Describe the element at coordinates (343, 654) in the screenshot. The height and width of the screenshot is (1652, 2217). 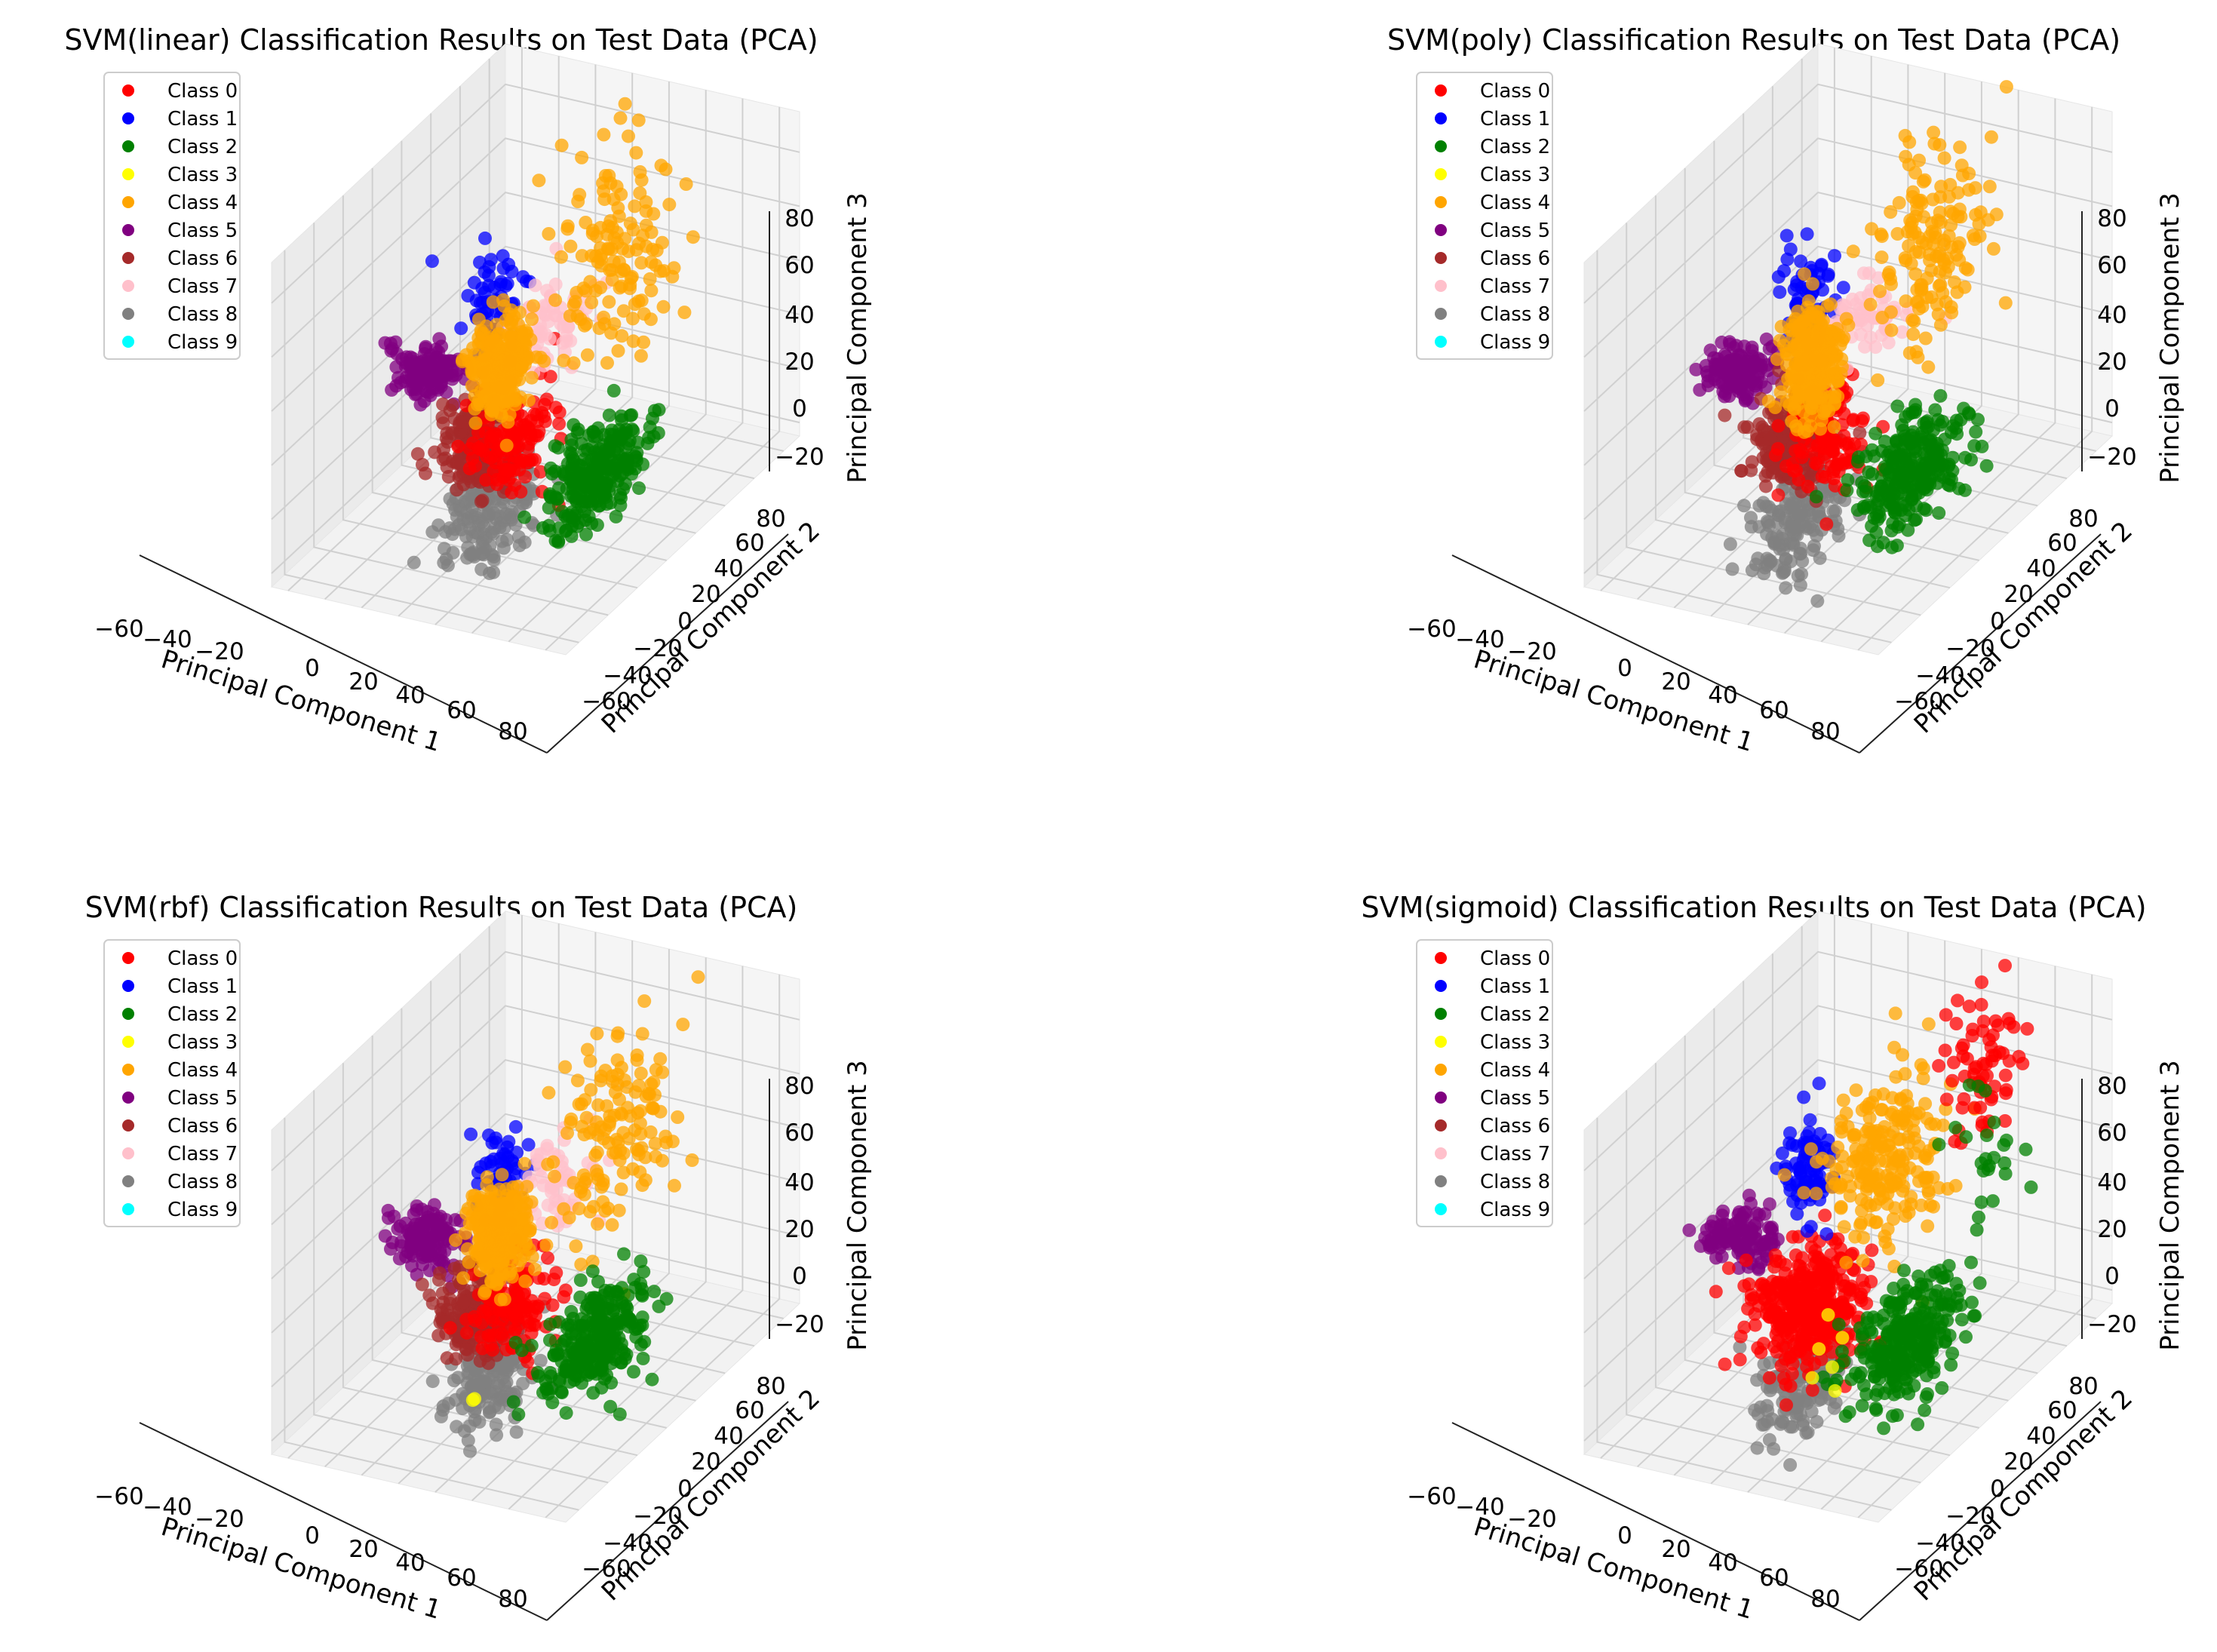
I see `x-axis-line` at that location.